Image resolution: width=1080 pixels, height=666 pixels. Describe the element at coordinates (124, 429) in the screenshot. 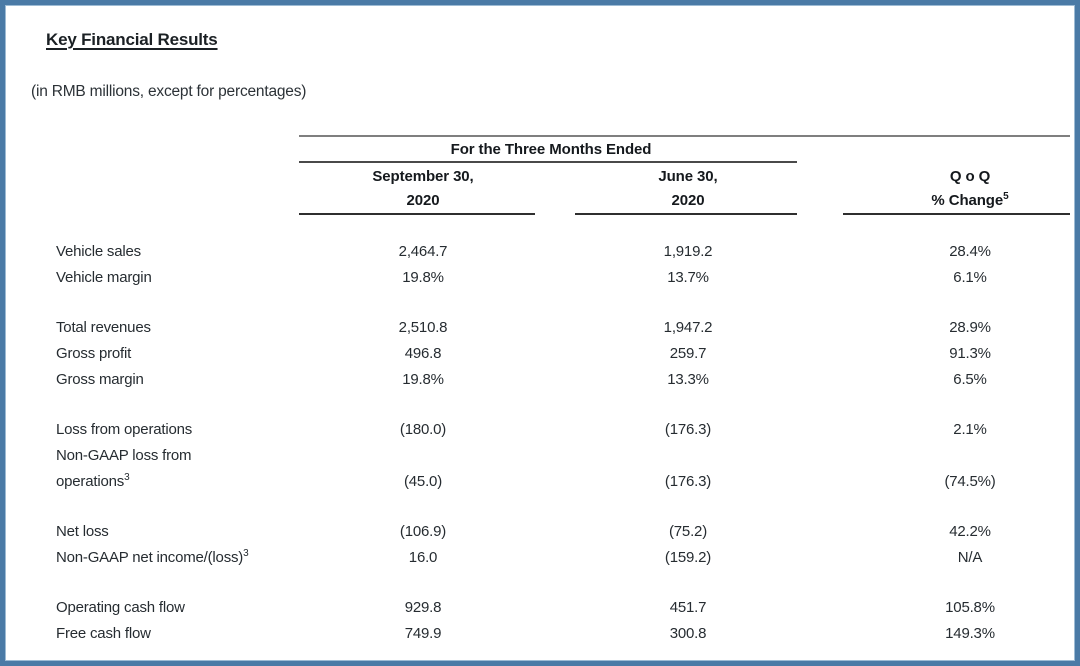

I see `row-label: Loss from operations` at that location.